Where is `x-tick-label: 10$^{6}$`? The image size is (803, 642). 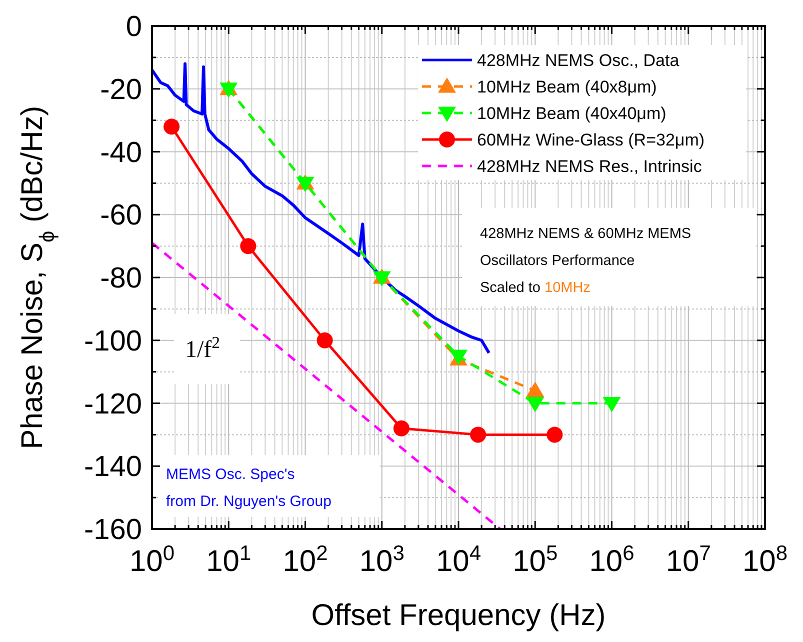 x-tick-label: 10$^{6}$ is located at coordinates (611, 560).